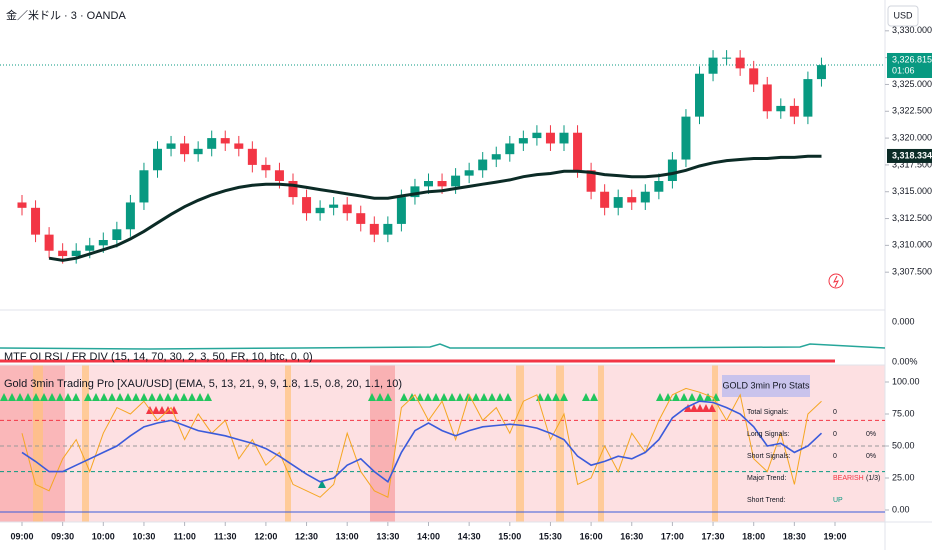 The height and width of the screenshot is (555, 932). I want to click on x-tick-label: 12:30, so click(306, 536).